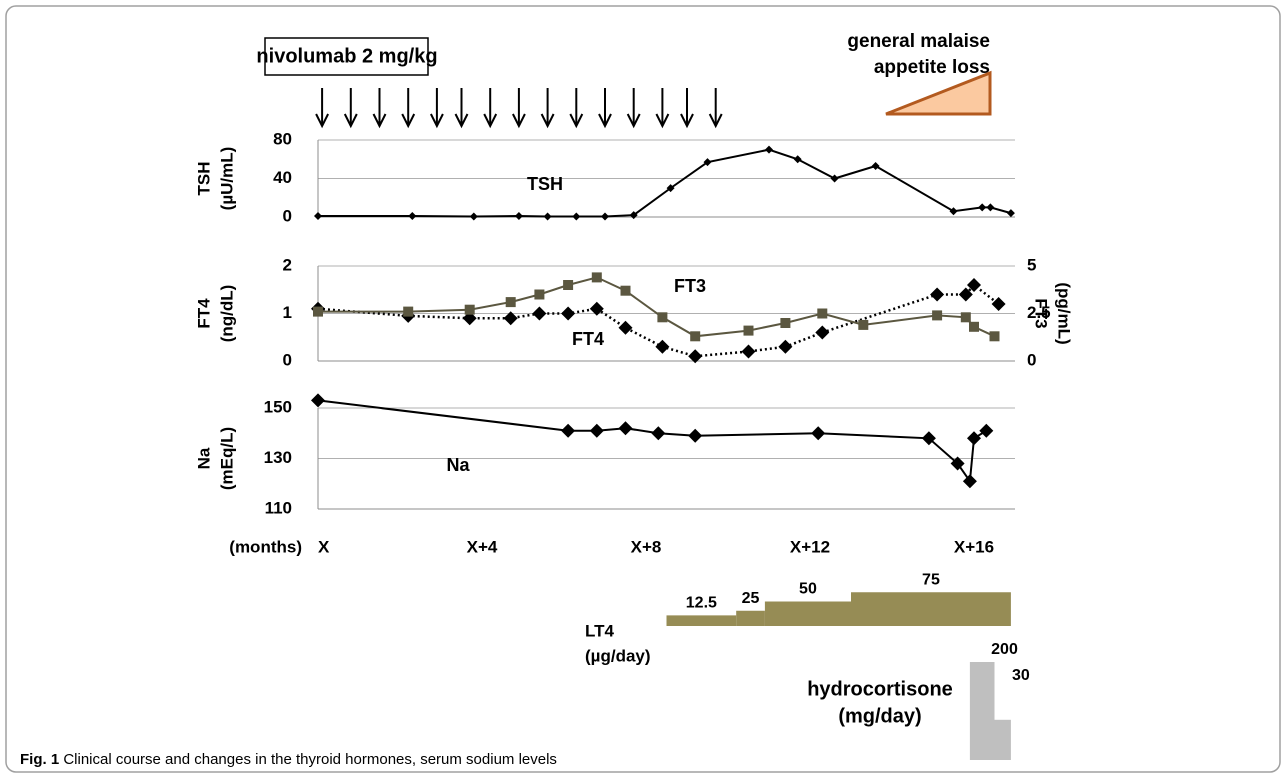 Image resolution: width=1287 pixels, height=776 pixels. Describe the element at coordinates (880, 689) in the screenshot. I see `dose-axis-title: hydrocortisone` at that location.